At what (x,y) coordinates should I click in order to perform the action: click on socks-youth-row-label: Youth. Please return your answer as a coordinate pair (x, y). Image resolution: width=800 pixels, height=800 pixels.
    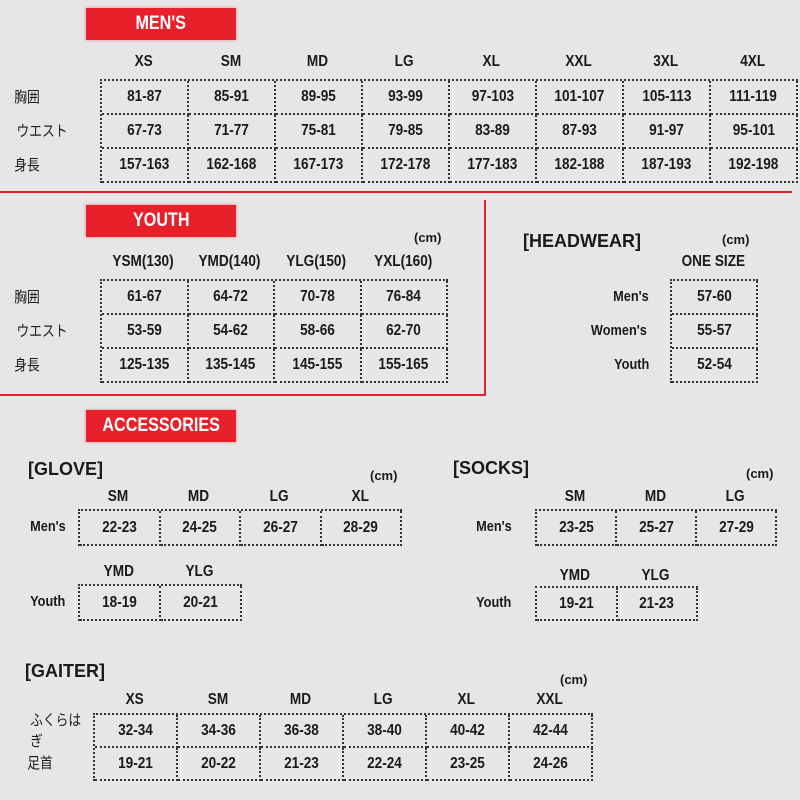
    Looking at the image, I should click on (503, 602).